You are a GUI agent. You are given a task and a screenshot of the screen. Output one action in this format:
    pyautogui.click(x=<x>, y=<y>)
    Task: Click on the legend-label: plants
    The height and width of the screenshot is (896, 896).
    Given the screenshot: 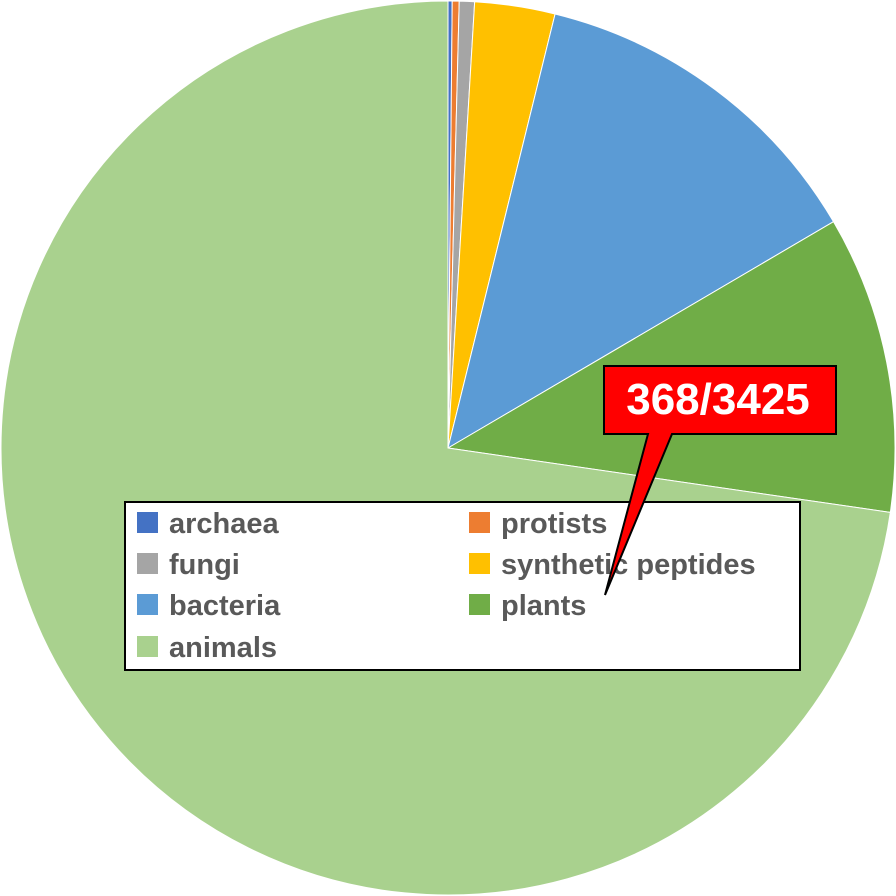 What is the action you would take?
    pyautogui.click(x=543, y=606)
    